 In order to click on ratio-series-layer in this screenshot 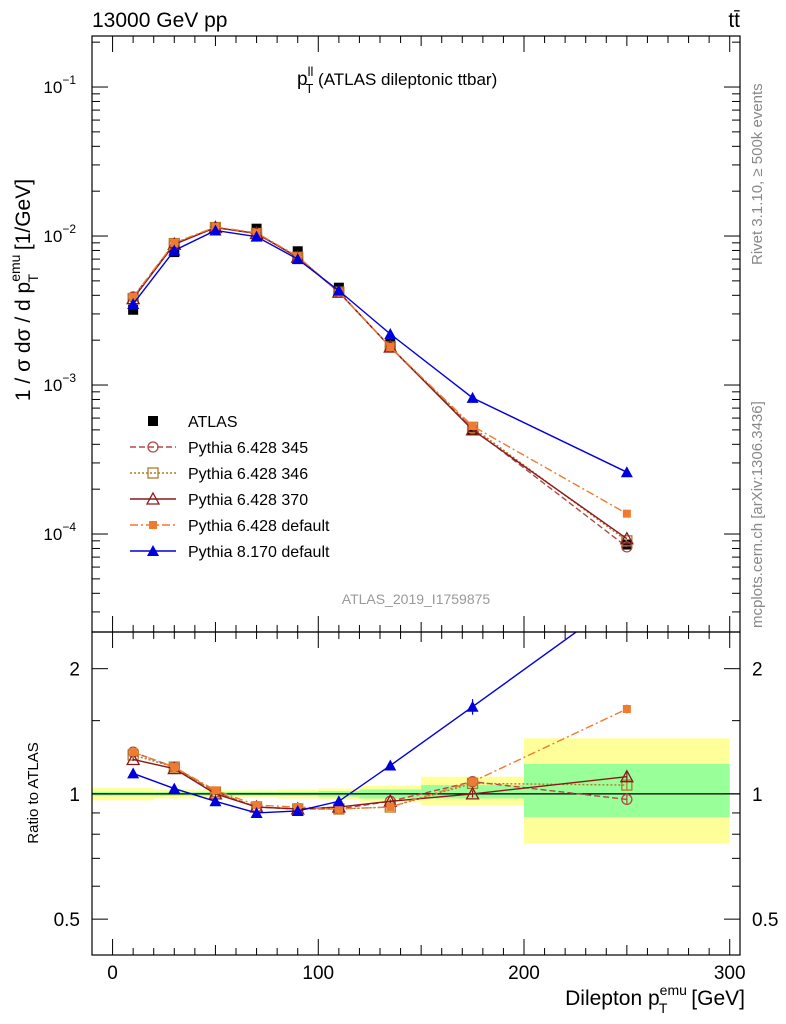, I will do `click(380, 703)`.